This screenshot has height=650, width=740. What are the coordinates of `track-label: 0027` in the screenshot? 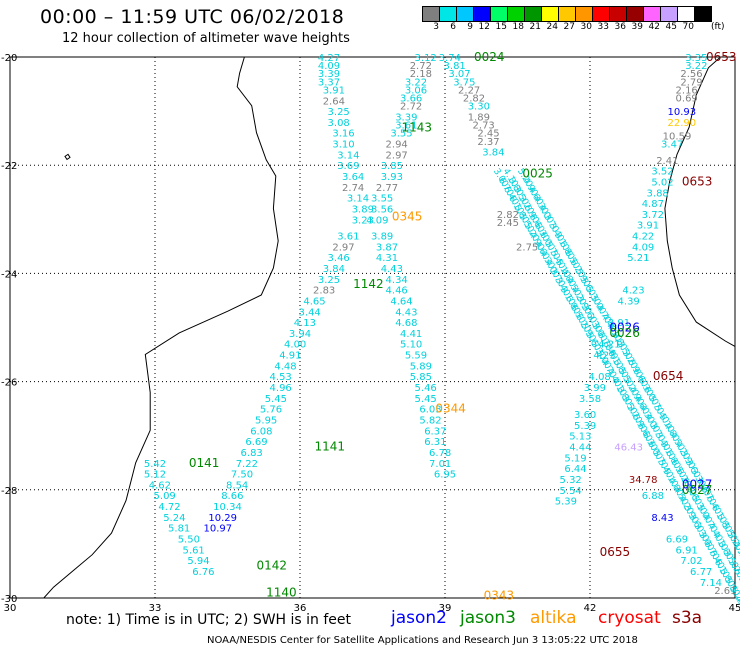 It's located at (697, 490).